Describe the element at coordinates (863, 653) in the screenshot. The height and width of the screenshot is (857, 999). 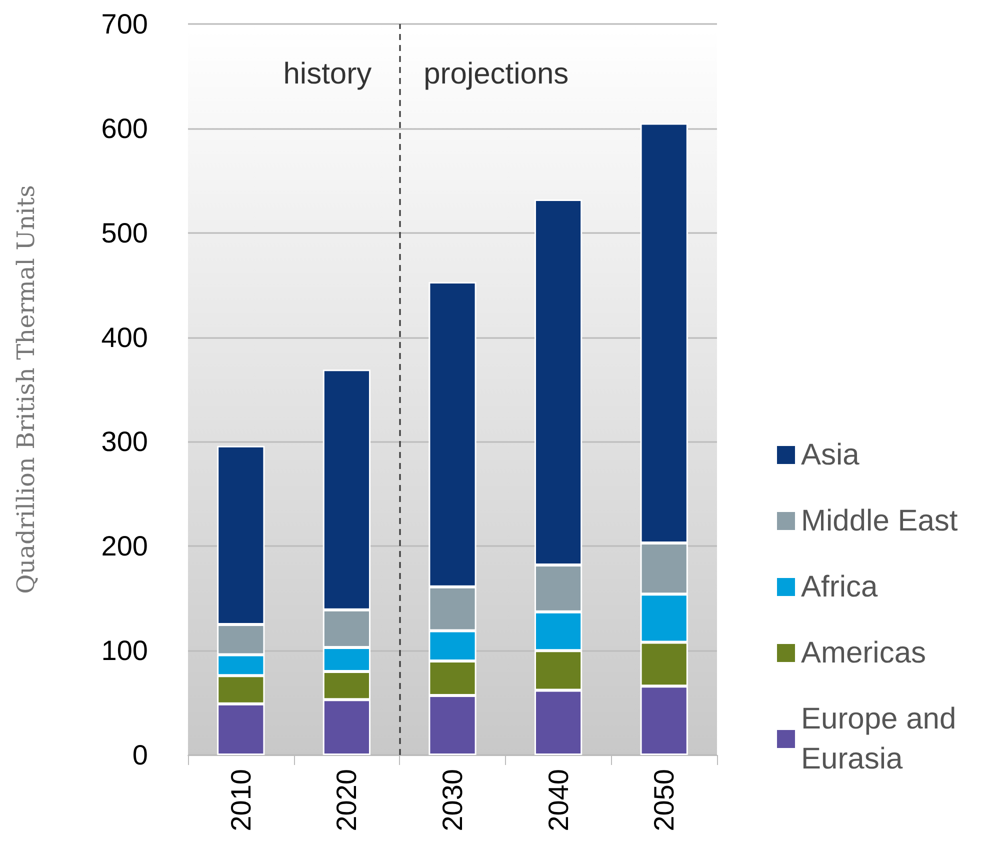
I see `legend-label: Americas` at that location.